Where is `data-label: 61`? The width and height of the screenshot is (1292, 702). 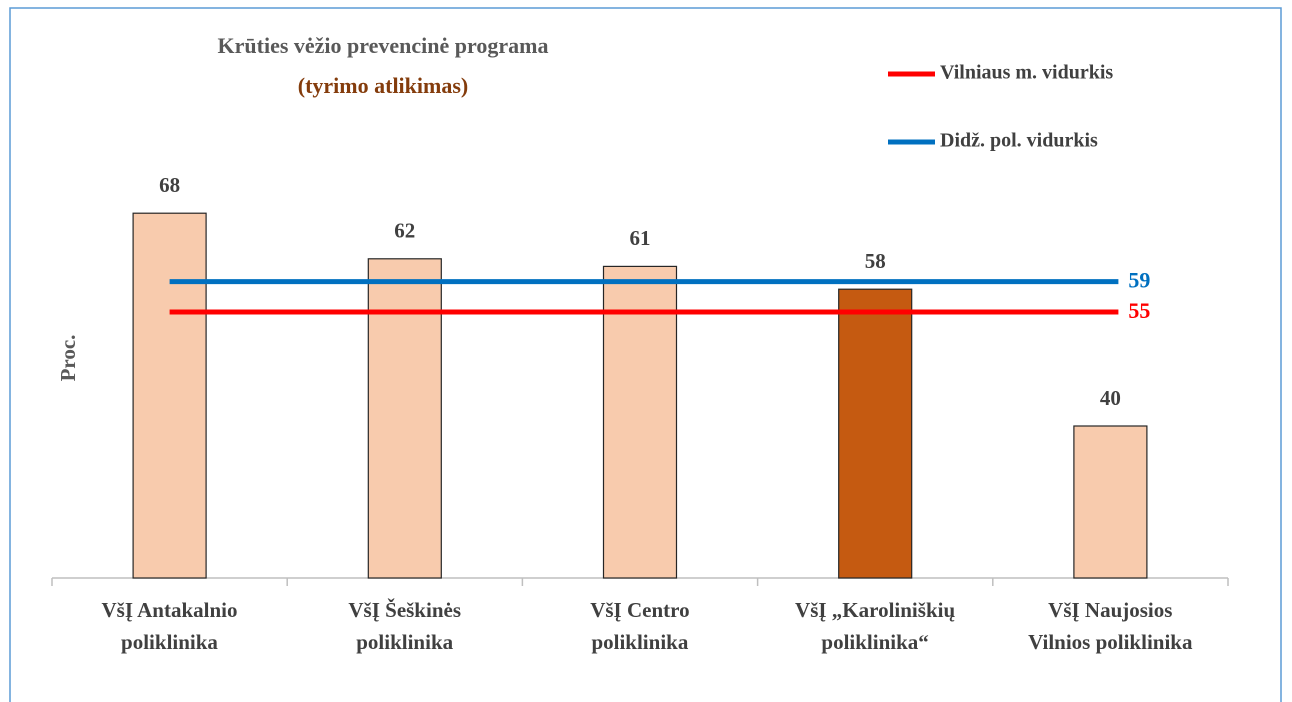 data-label: 61 is located at coordinates (640, 238).